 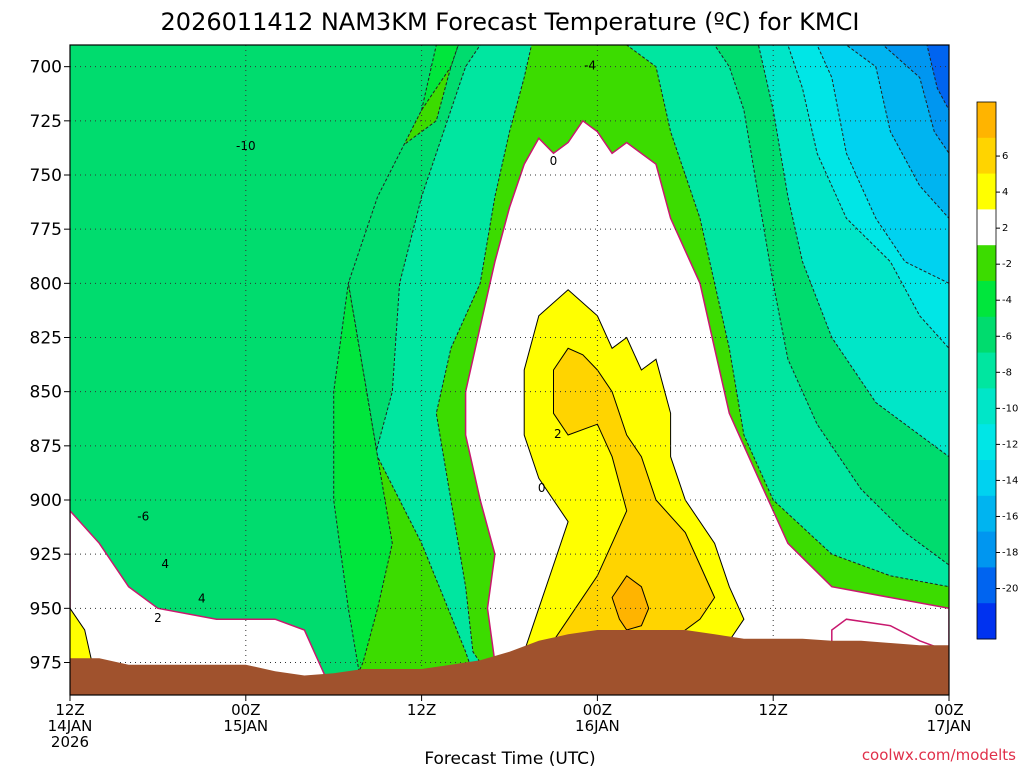 I want to click on colorbar-label: -18, so click(x=1010, y=553).